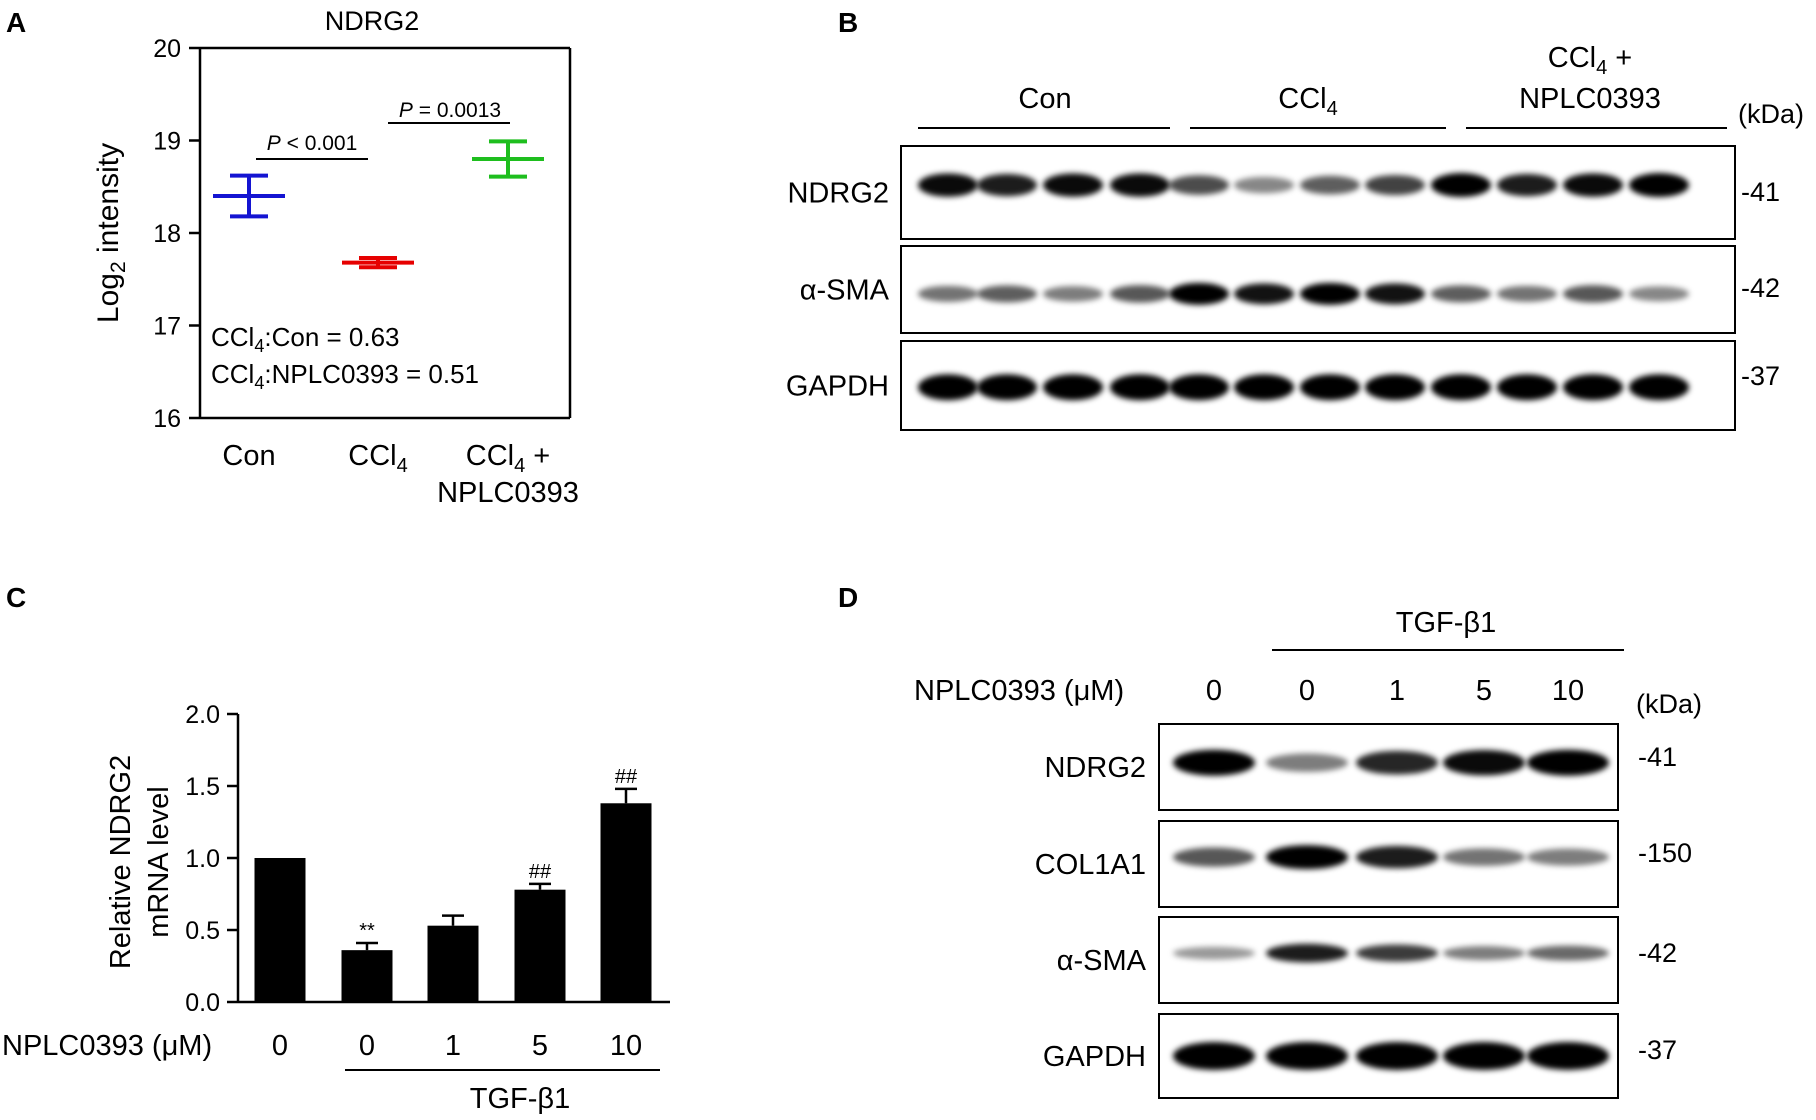 This screenshot has width=1816, height=1120. What do you see at coordinates (159, 862) in the screenshot?
I see `chart-c-y-label-line2: mRNA level` at bounding box center [159, 862].